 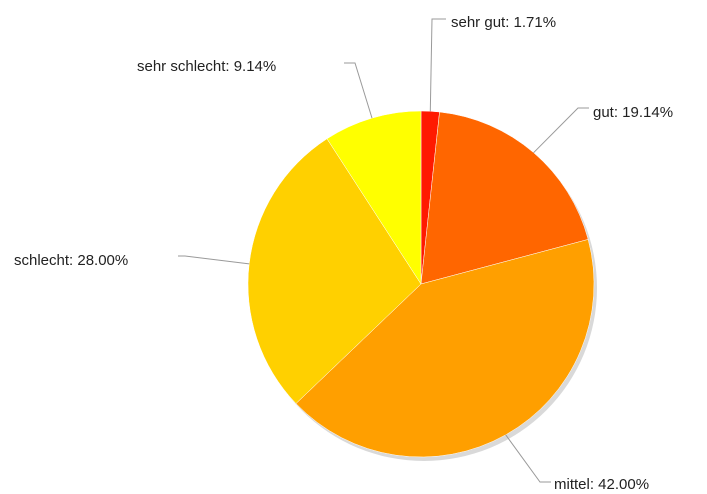 I want to click on slice-label-sehr-gut: sehr gut: 1.71%, so click(x=503, y=22).